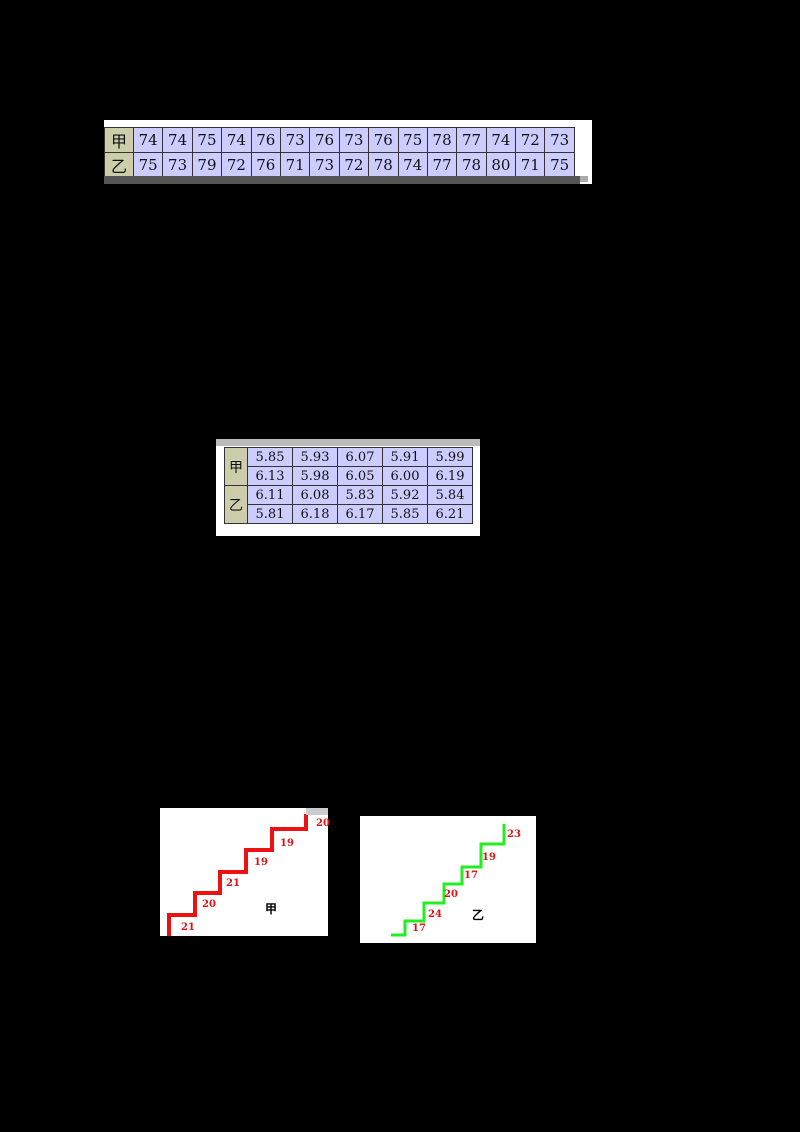 The image size is (800, 1132). I want to click on staircase-caption: 甲, so click(271, 909).